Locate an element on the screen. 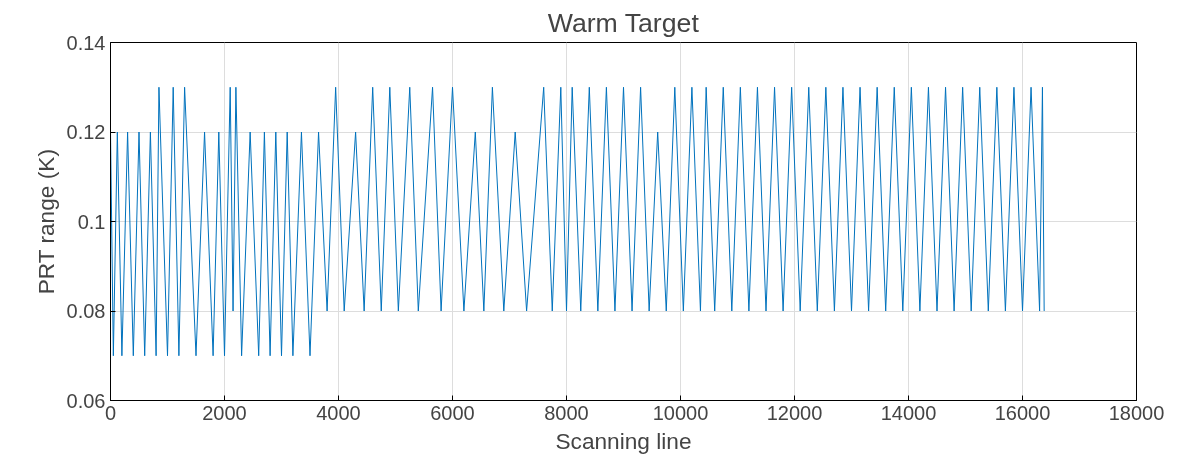 This screenshot has width=1186, height=456. x-tick-label: 4000 is located at coordinates (338, 412).